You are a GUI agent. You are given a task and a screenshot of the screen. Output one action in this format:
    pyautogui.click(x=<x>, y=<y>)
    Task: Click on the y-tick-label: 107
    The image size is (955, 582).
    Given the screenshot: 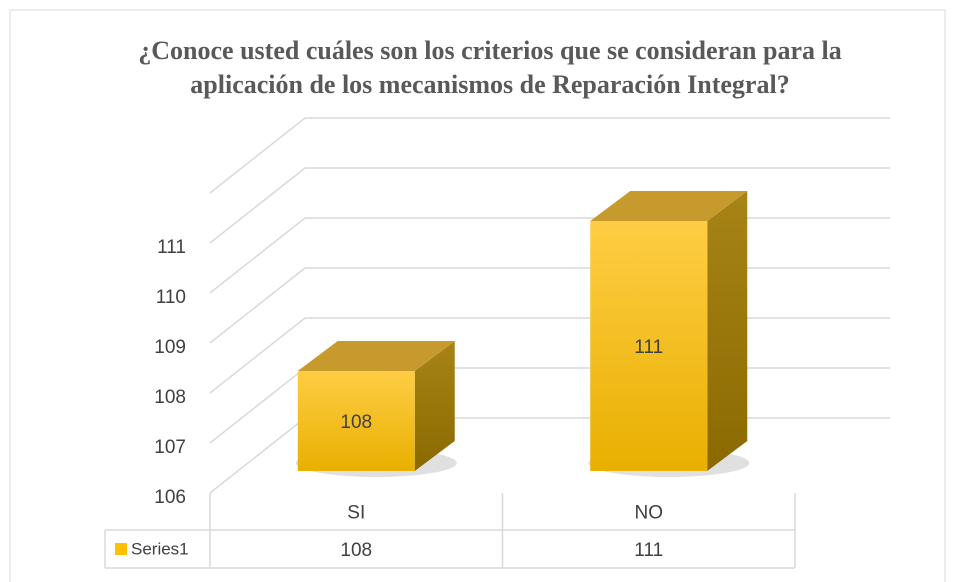 What is the action you would take?
    pyautogui.click(x=170, y=447)
    